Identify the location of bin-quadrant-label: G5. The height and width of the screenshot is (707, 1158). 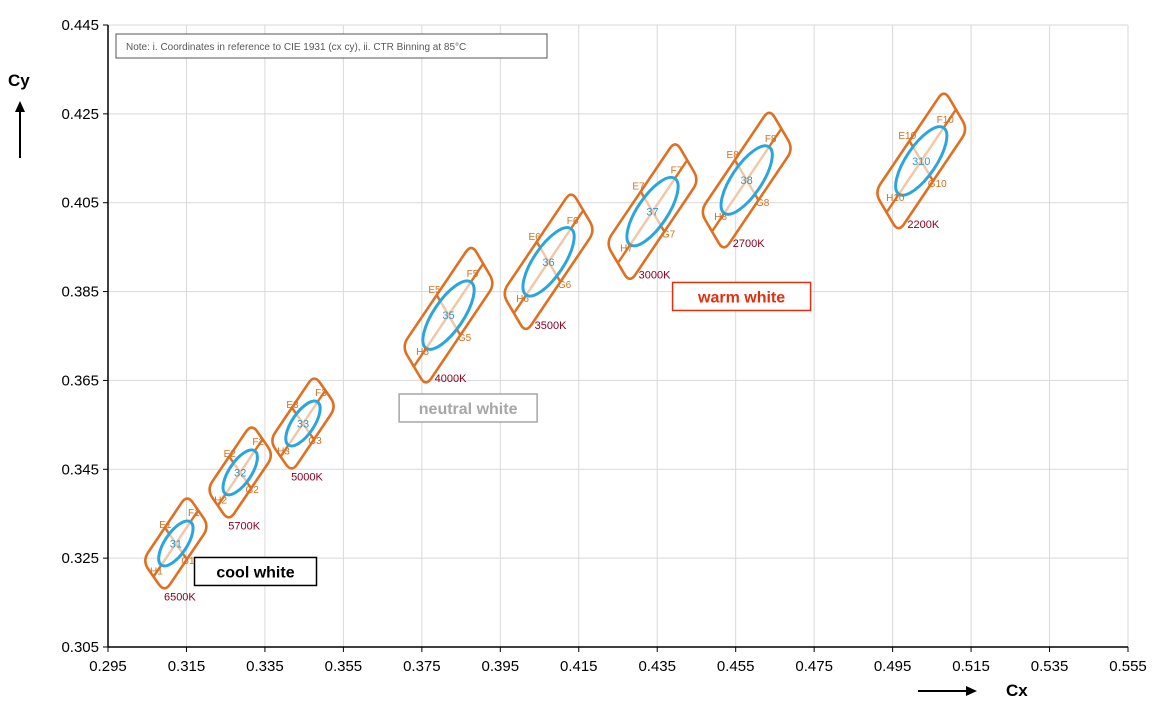
(465, 338).